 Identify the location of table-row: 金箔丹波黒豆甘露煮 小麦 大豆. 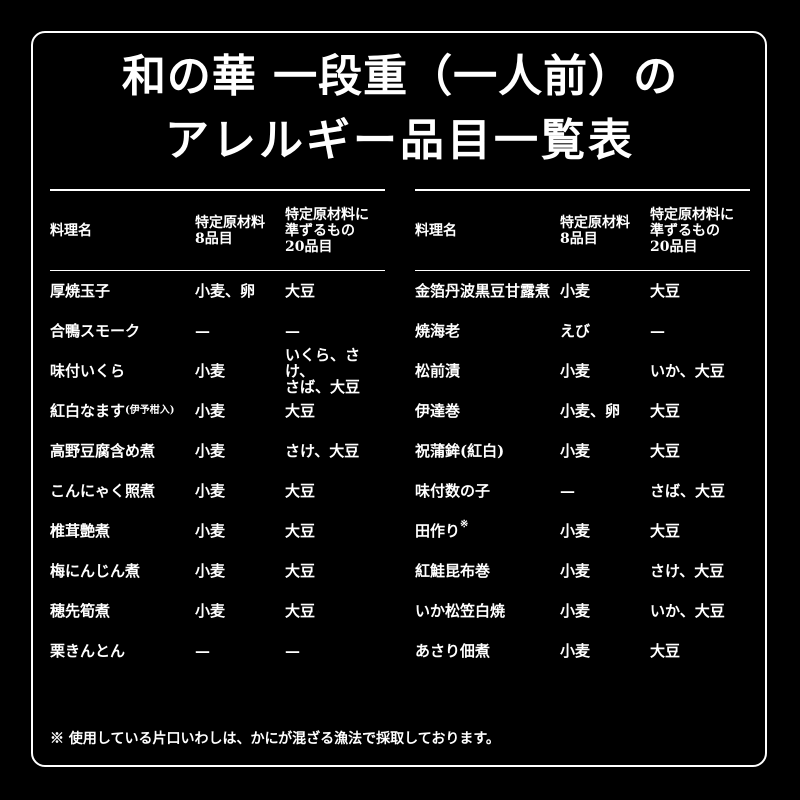
(582, 291).